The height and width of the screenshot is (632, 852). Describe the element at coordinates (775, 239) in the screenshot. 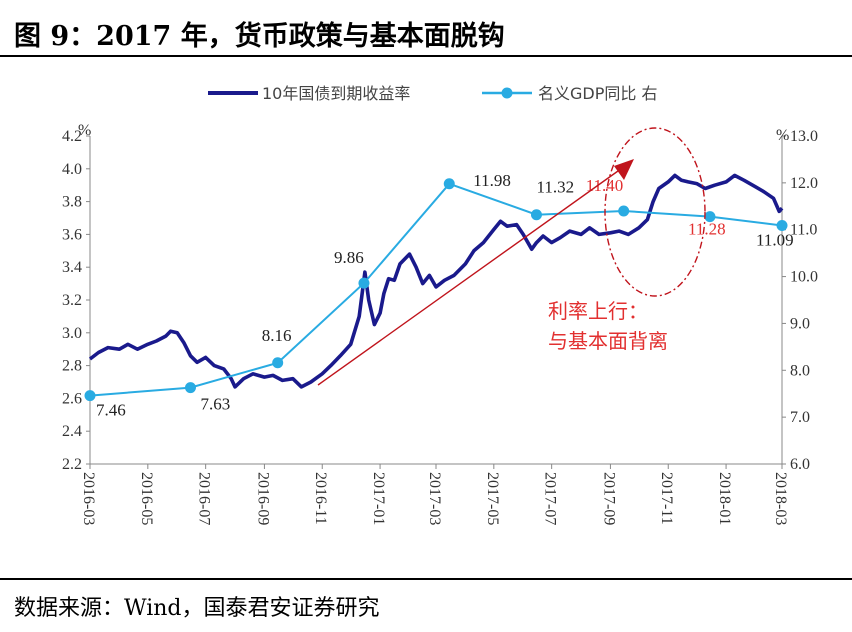

I see `gdp-data-label: 11.09` at that location.